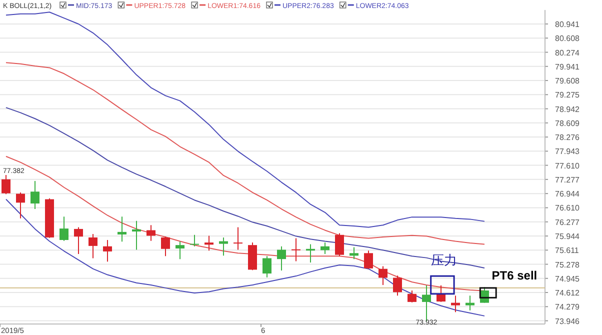 The image size is (602, 335). Describe the element at coordinates (567, 53) in the screenshot. I see `y-tick-label: 80.274` at that location.